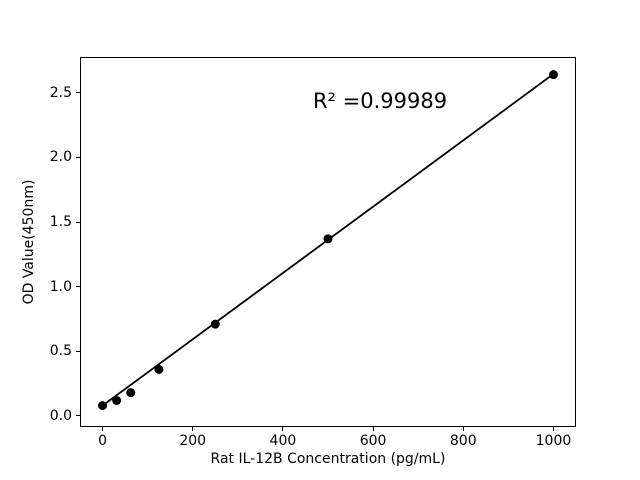 Image resolution: width=640 pixels, height=480 pixels. What do you see at coordinates (193, 441) in the screenshot?
I see `x-tick-label: 200` at bounding box center [193, 441].